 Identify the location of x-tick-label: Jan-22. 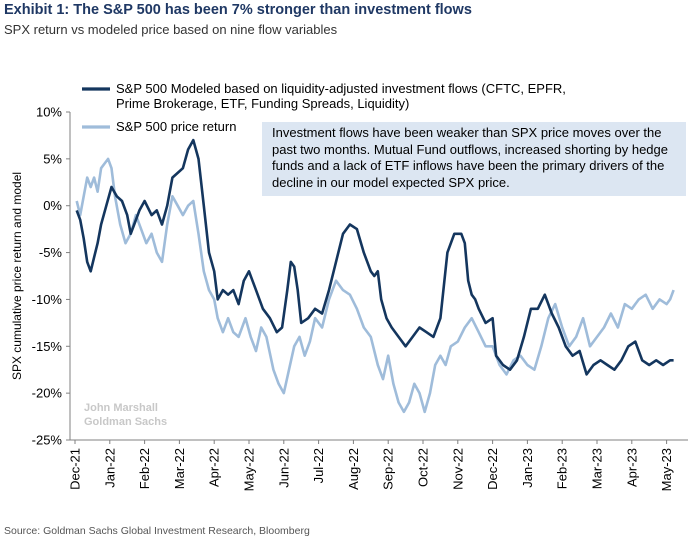
(109, 468).